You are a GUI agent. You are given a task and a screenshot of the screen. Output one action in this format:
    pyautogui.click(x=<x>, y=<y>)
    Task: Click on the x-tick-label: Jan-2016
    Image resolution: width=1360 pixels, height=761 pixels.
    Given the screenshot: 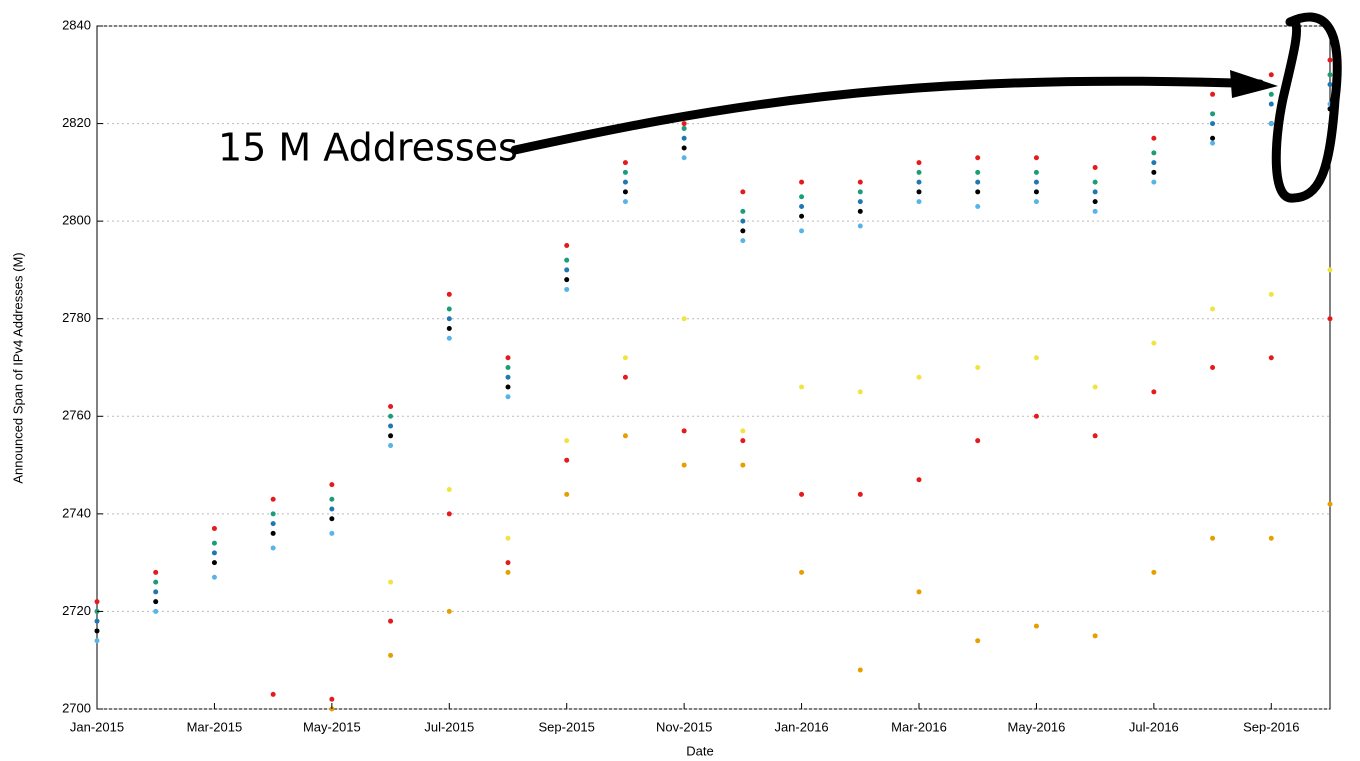 What is the action you would take?
    pyautogui.click(x=801, y=726)
    